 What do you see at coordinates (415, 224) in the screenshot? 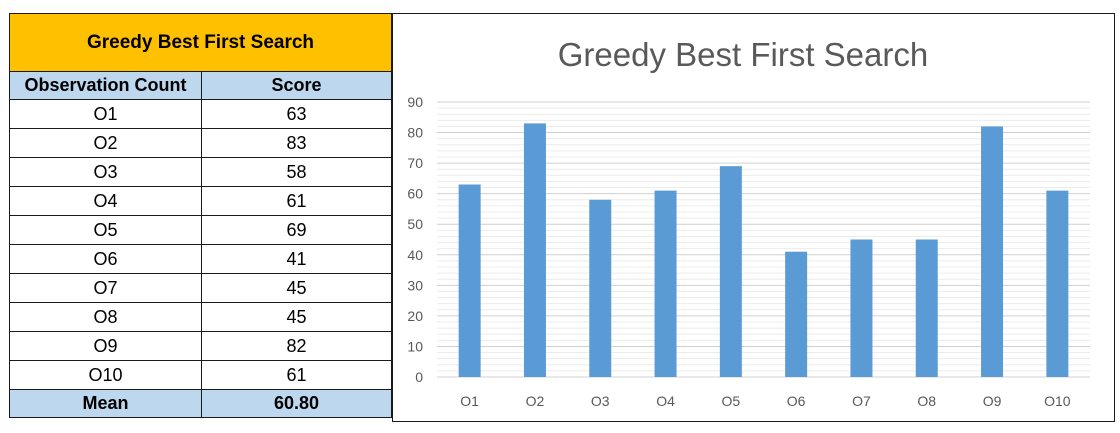
I see `y-tick-label: 50` at bounding box center [415, 224].